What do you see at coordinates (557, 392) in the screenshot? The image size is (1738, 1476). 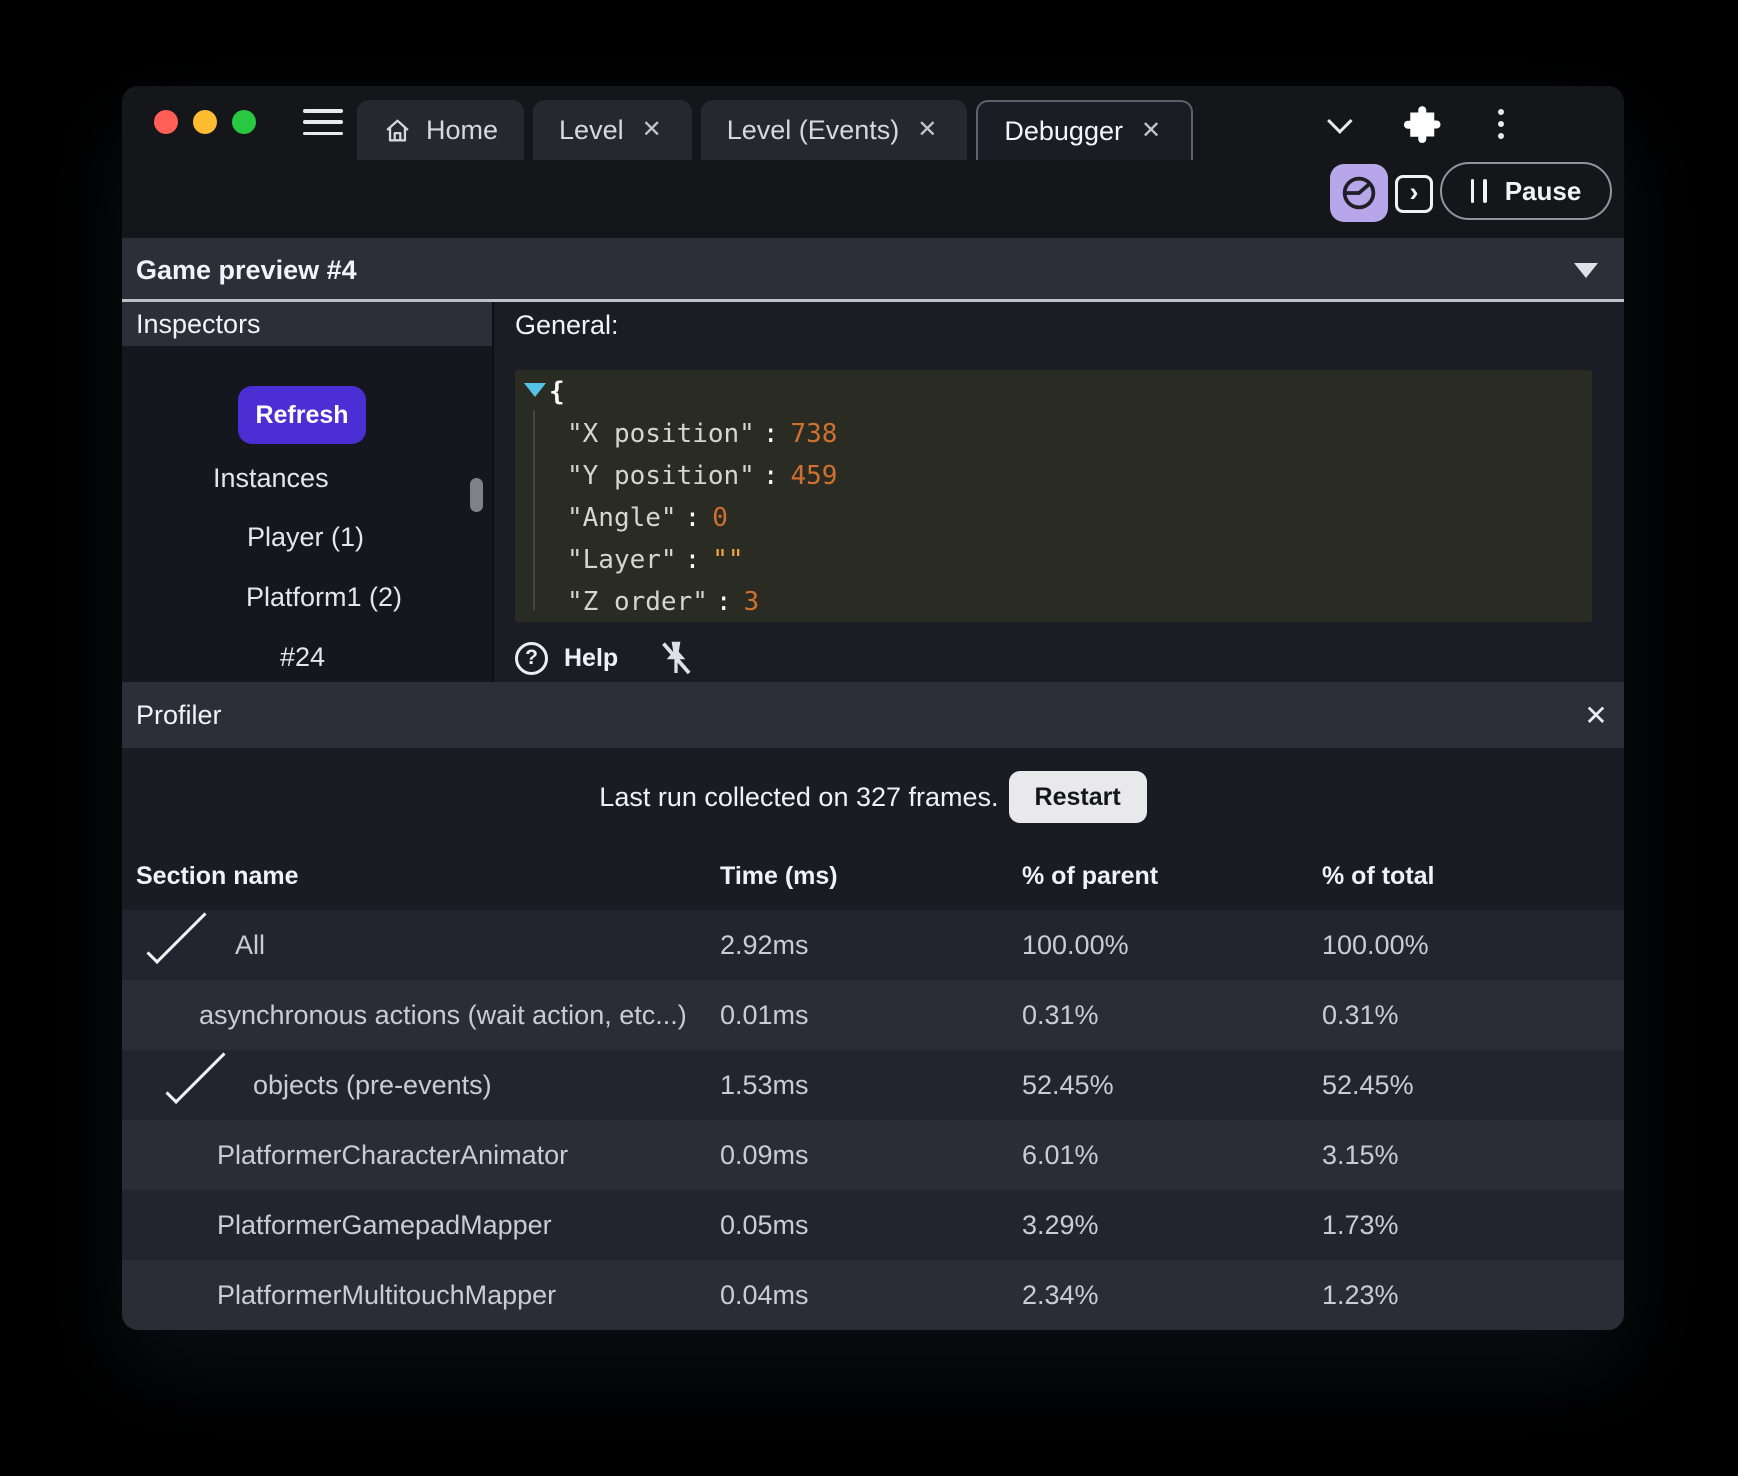 I see `json-open-brace: {` at bounding box center [557, 392].